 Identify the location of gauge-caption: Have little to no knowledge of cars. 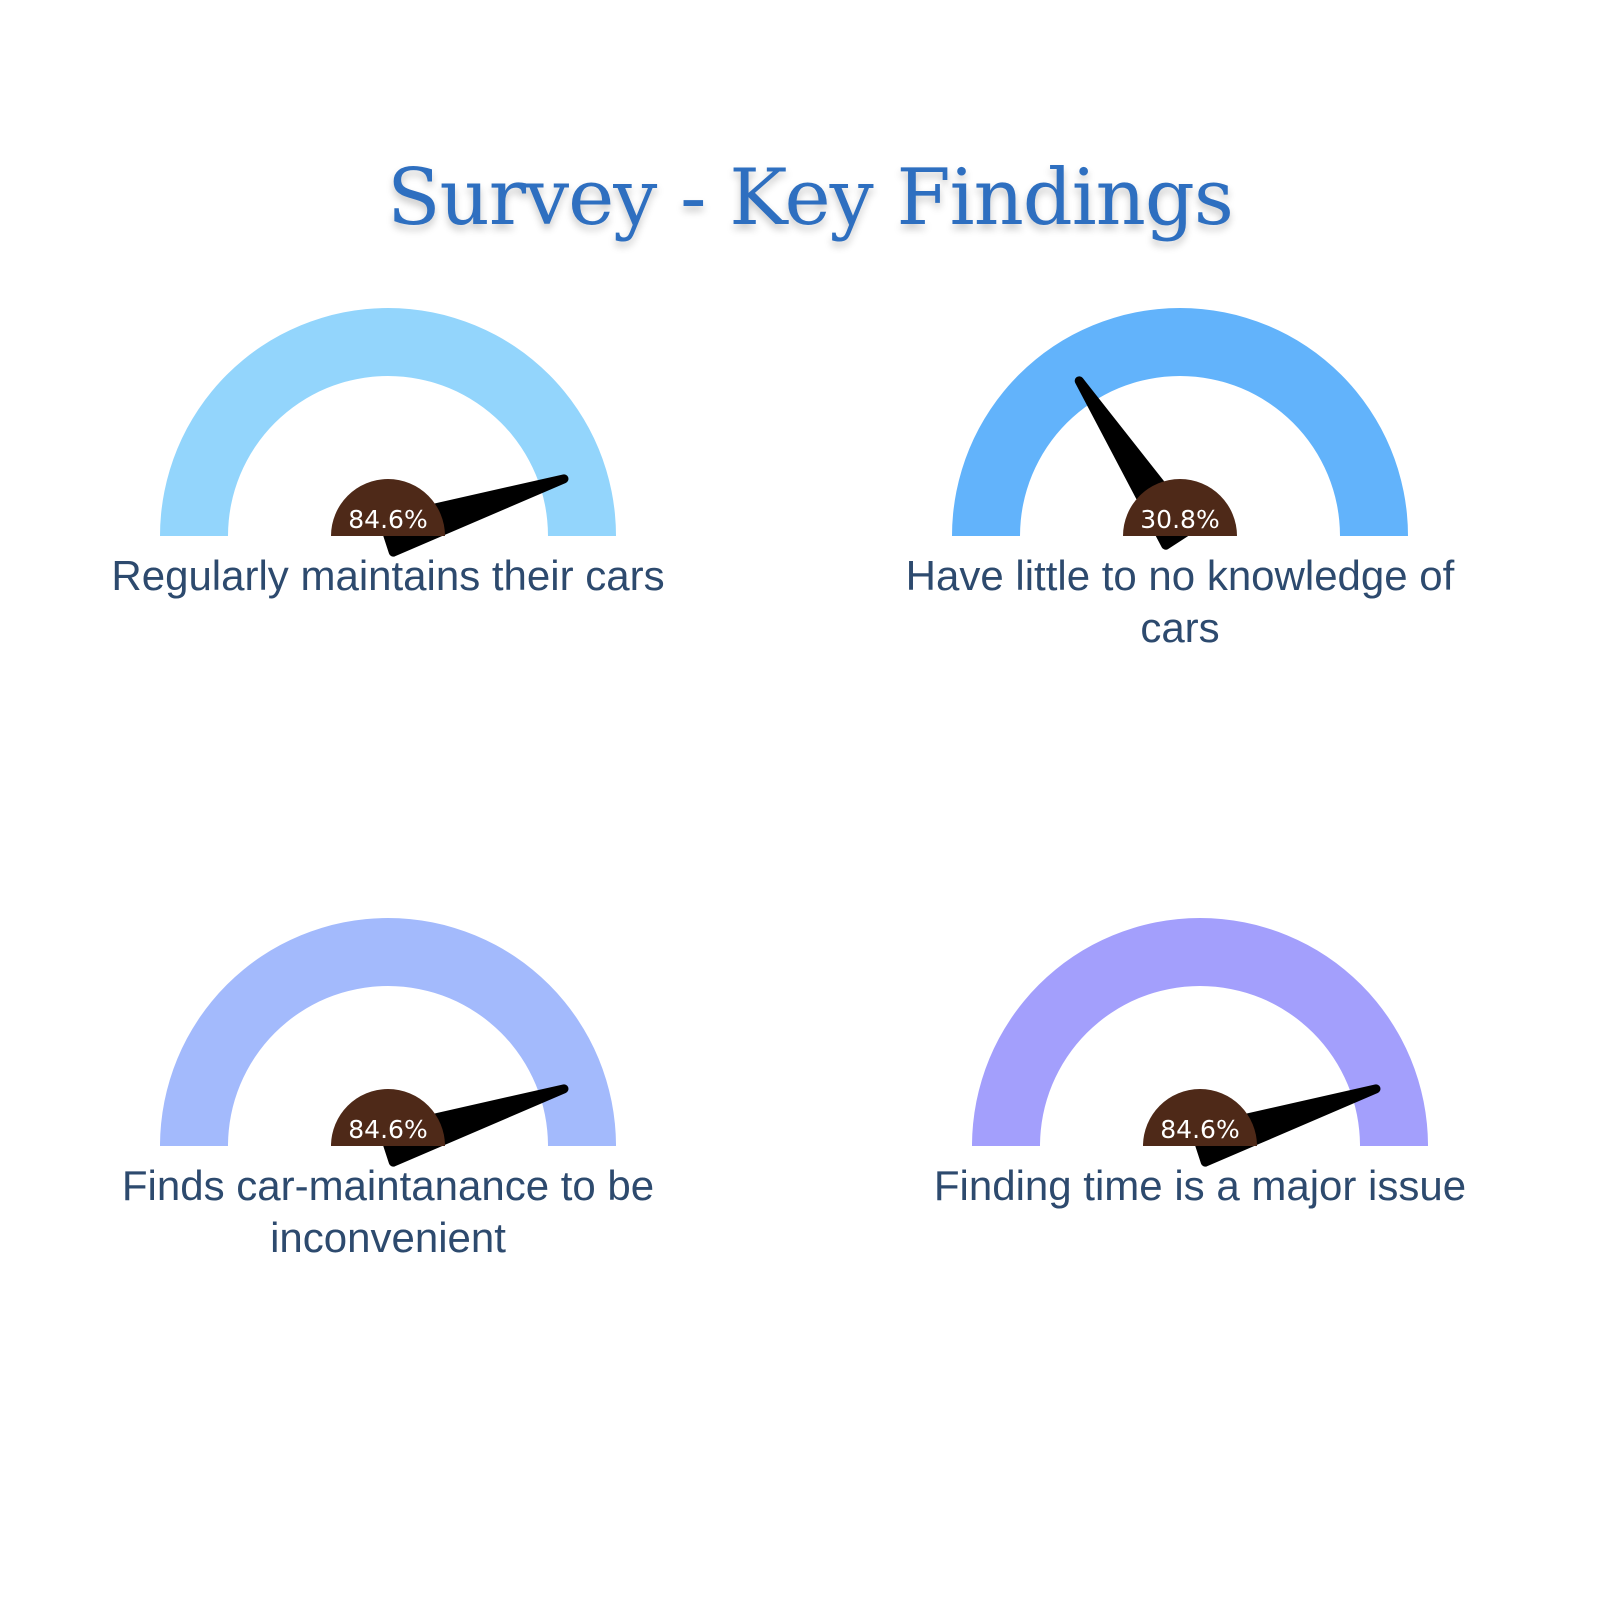
(1180, 601).